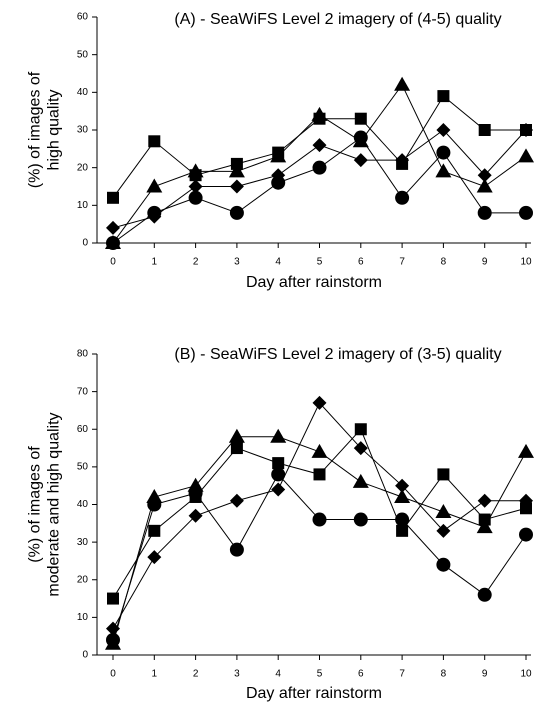  What do you see at coordinates (83, 617) in the screenshot?
I see `y-tick-label: 10` at bounding box center [83, 617].